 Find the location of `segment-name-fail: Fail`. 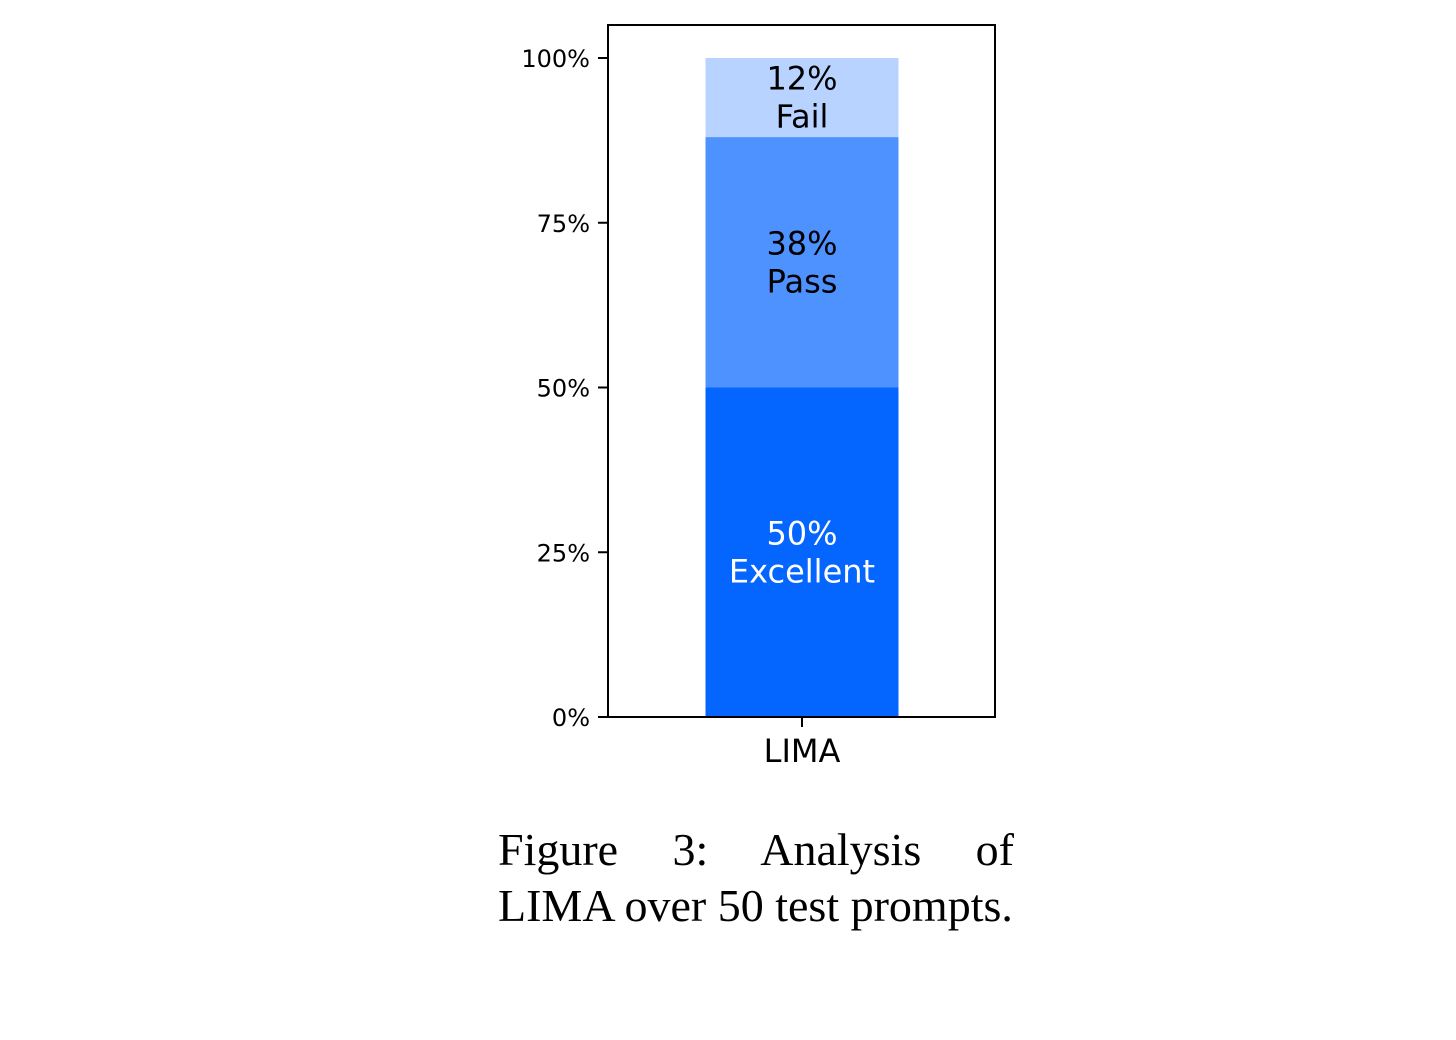

segment-name-fail: Fail is located at coordinates (802, 117).